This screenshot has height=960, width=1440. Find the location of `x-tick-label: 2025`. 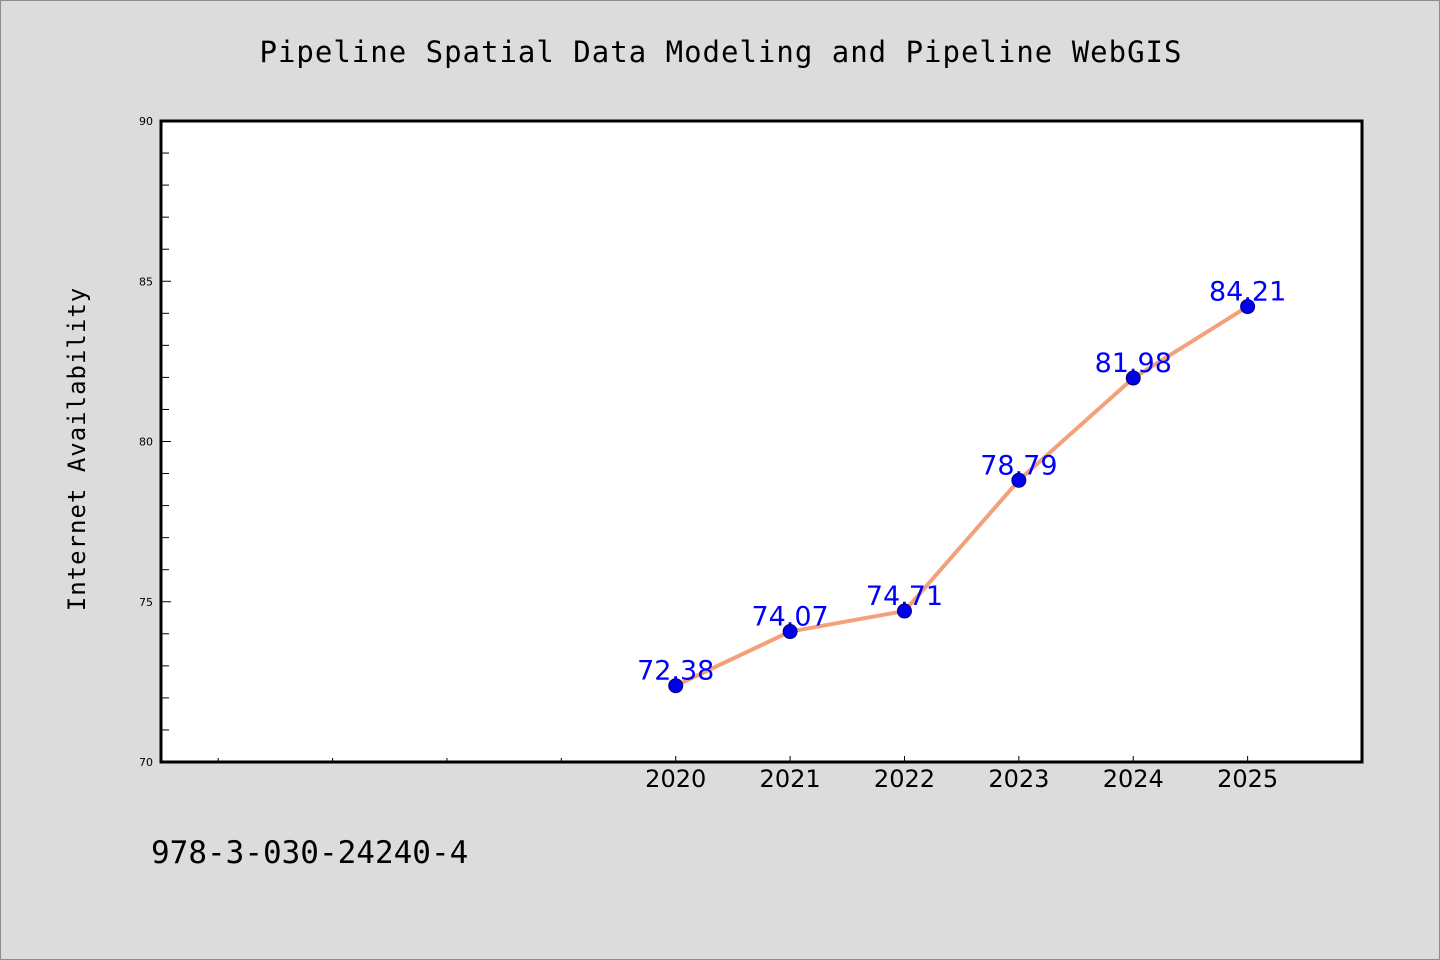

x-tick-label: 2025 is located at coordinates (1247, 779).